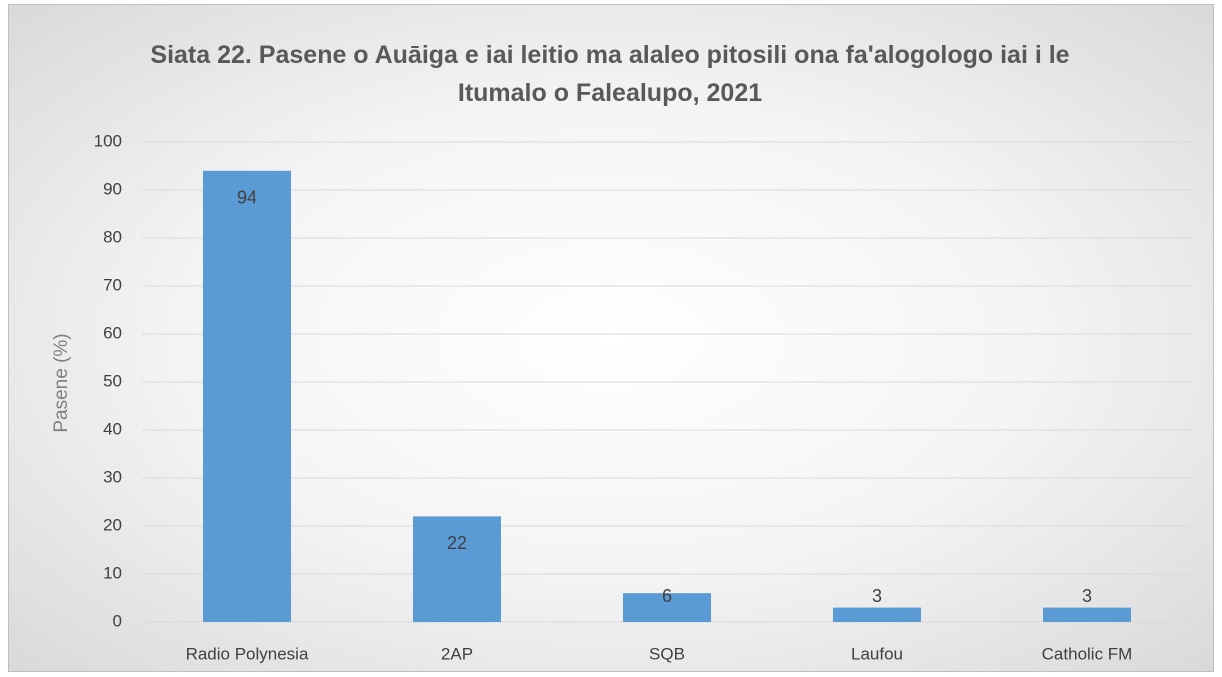  I want to click on y-axis-label: Pasene (%), so click(61, 382).